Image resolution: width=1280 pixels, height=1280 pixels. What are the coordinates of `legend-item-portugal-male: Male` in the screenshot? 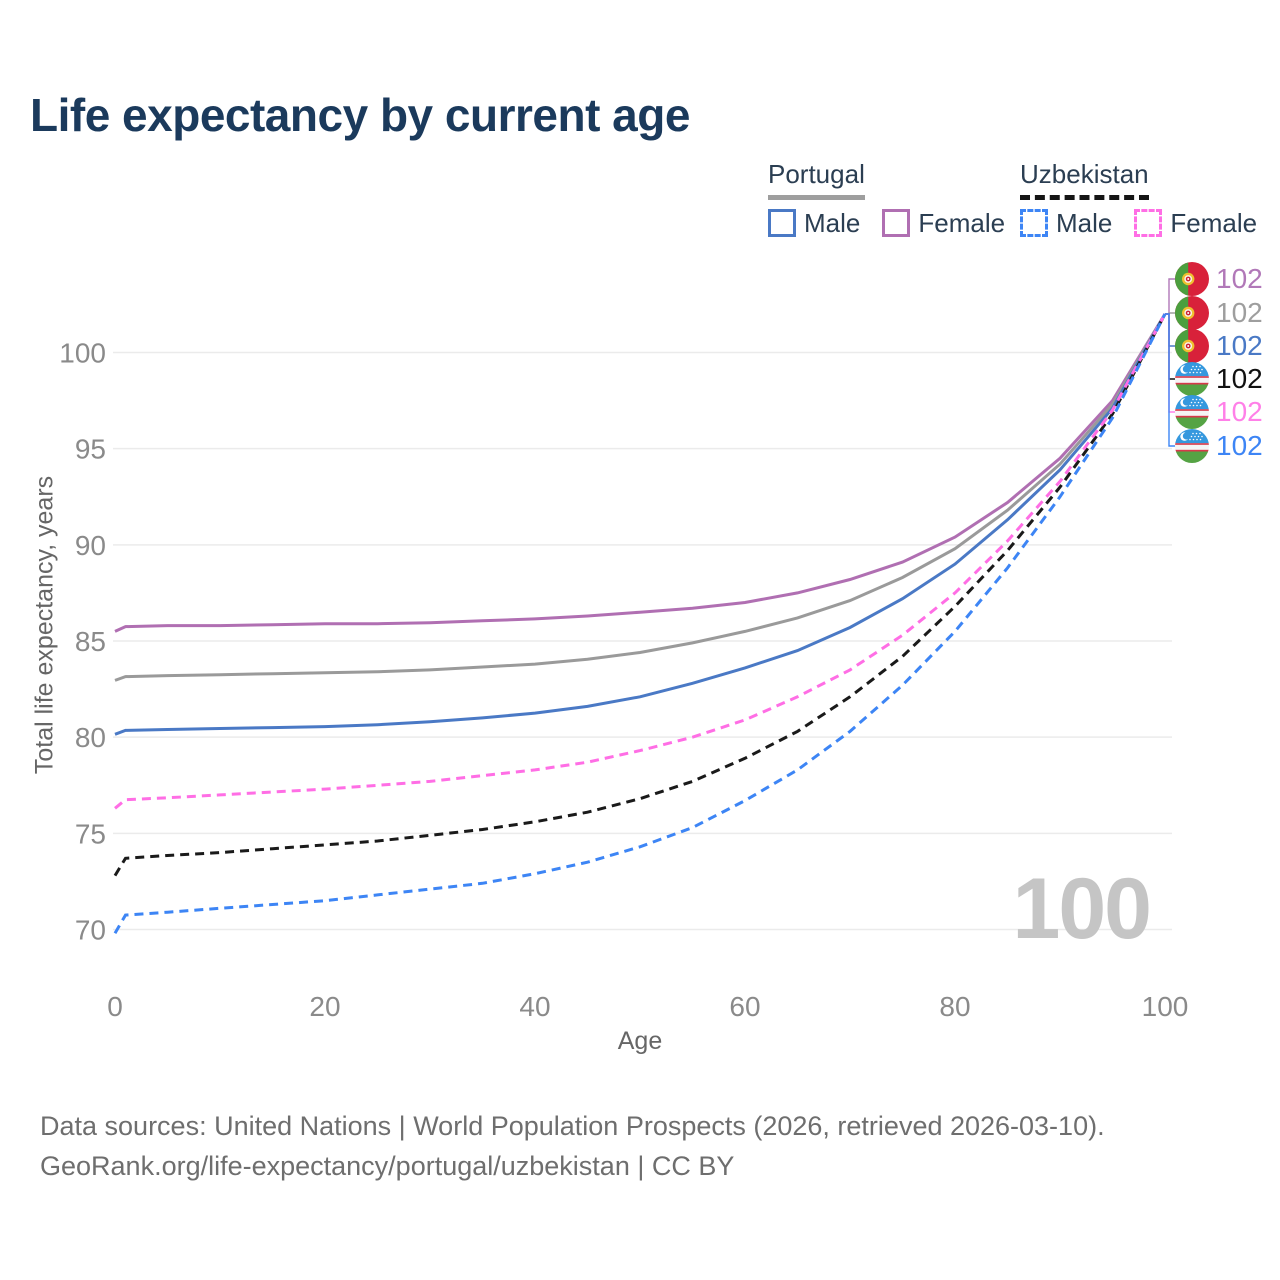 It's located at (814, 222).